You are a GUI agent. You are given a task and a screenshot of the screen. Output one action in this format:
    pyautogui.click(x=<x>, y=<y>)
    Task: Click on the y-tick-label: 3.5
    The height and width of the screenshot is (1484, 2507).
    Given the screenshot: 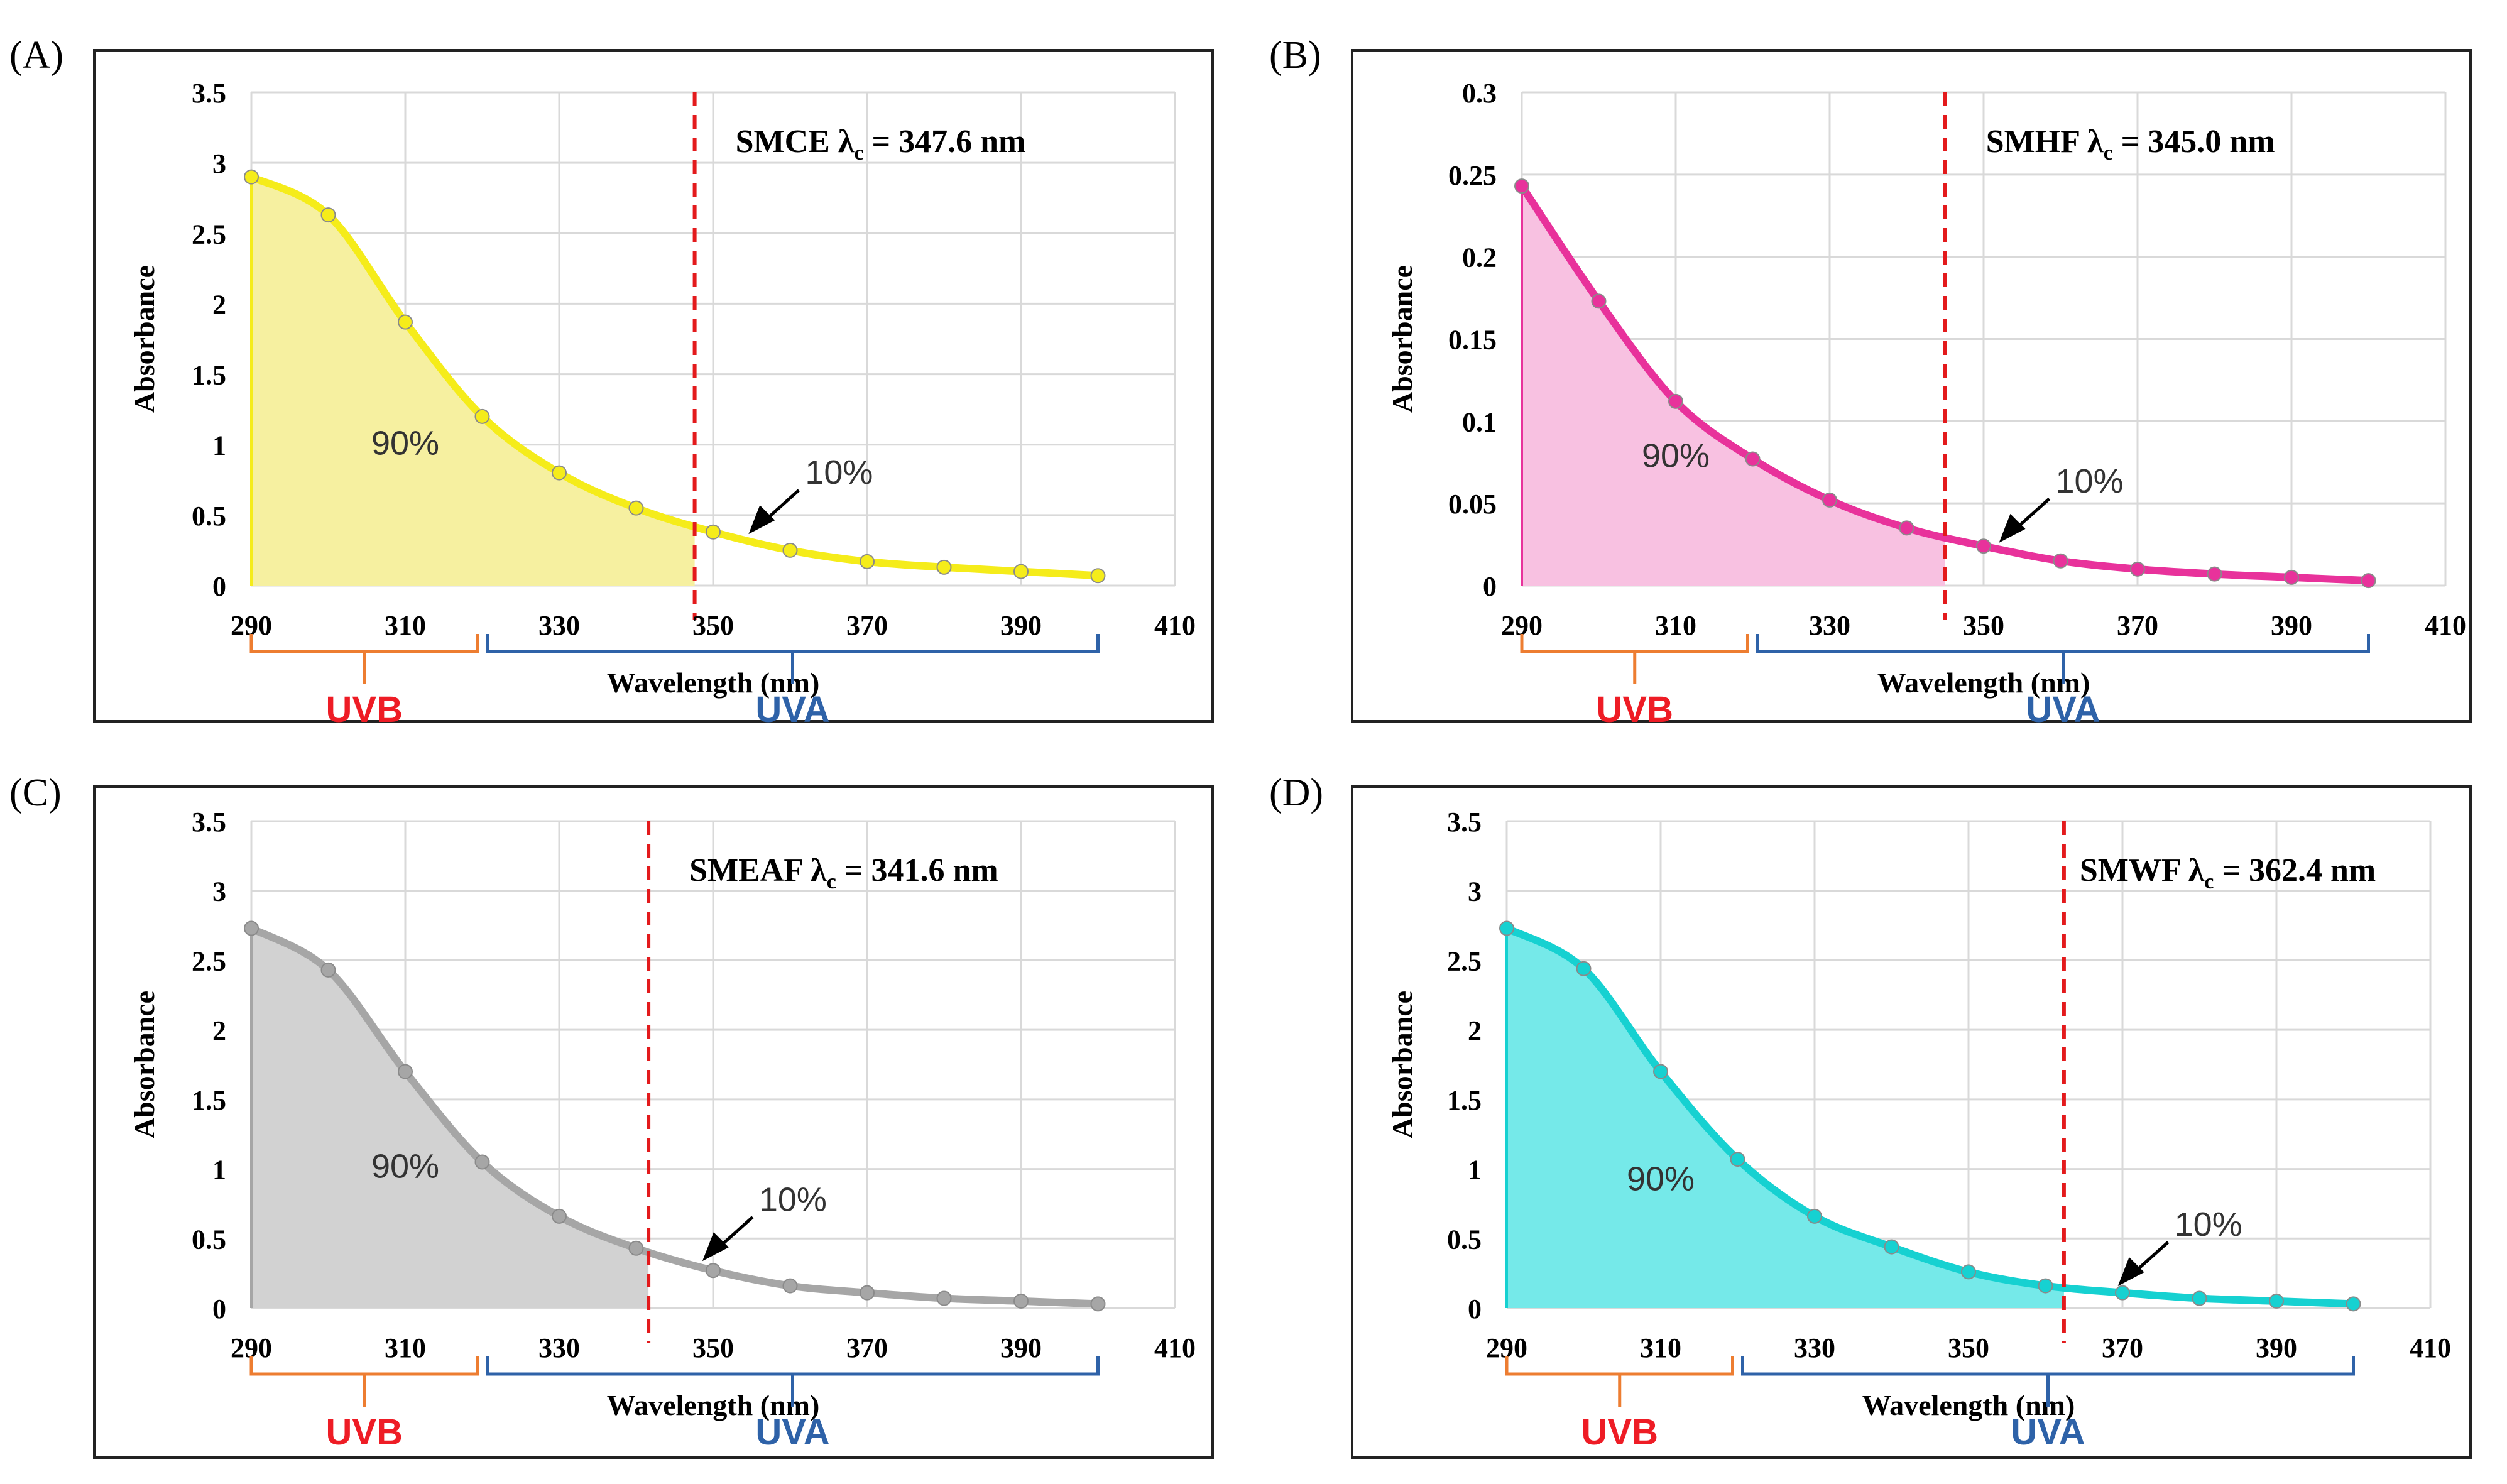 What is the action you would take?
    pyautogui.click(x=1464, y=822)
    